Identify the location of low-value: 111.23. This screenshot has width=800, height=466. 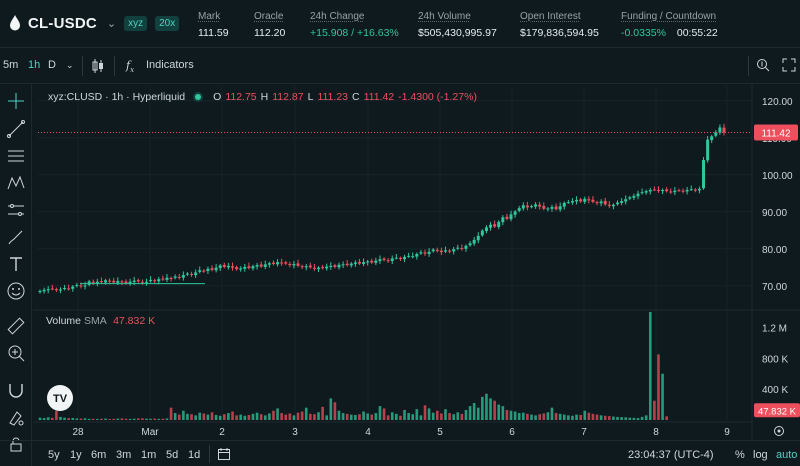
(332, 97).